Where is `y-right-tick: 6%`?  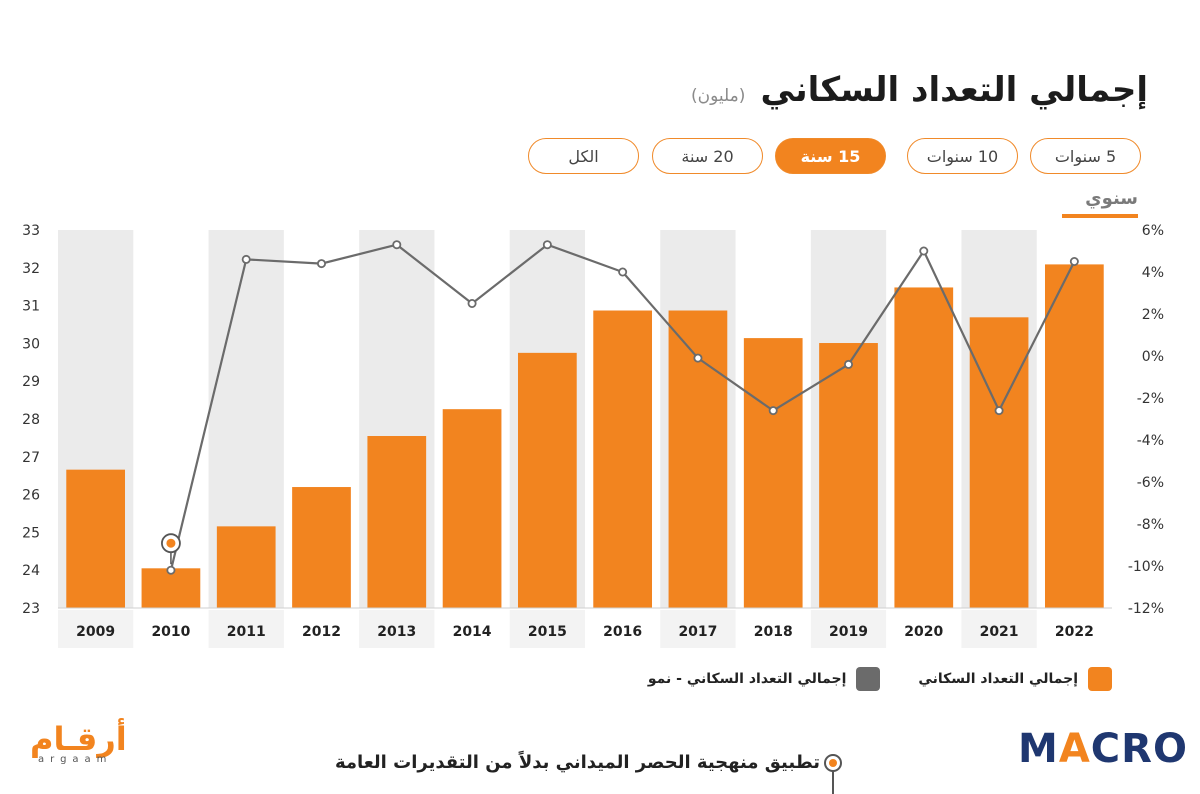
y-right-tick: 6% is located at coordinates (1153, 231).